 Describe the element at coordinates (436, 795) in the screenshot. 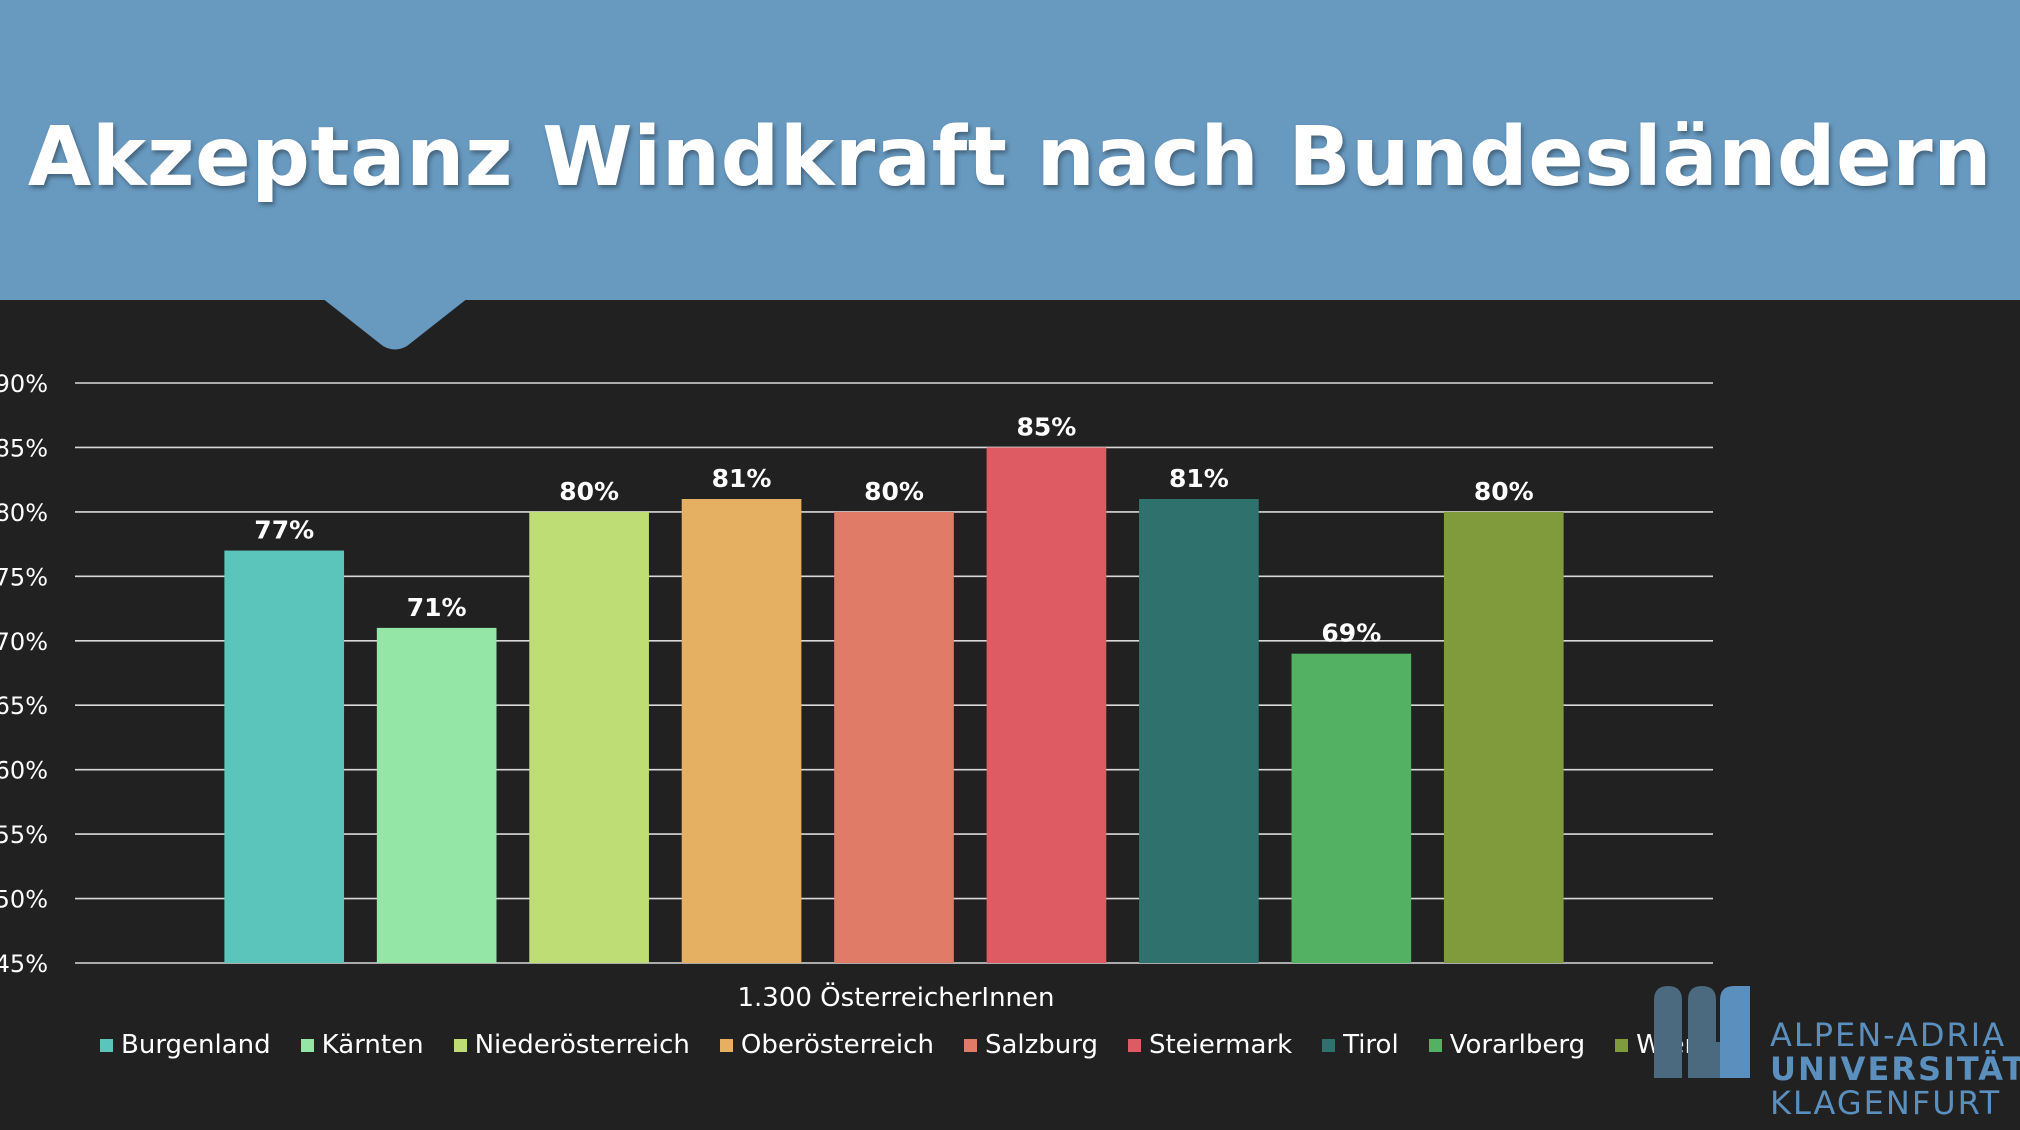

I see `bar-kärnten` at that location.